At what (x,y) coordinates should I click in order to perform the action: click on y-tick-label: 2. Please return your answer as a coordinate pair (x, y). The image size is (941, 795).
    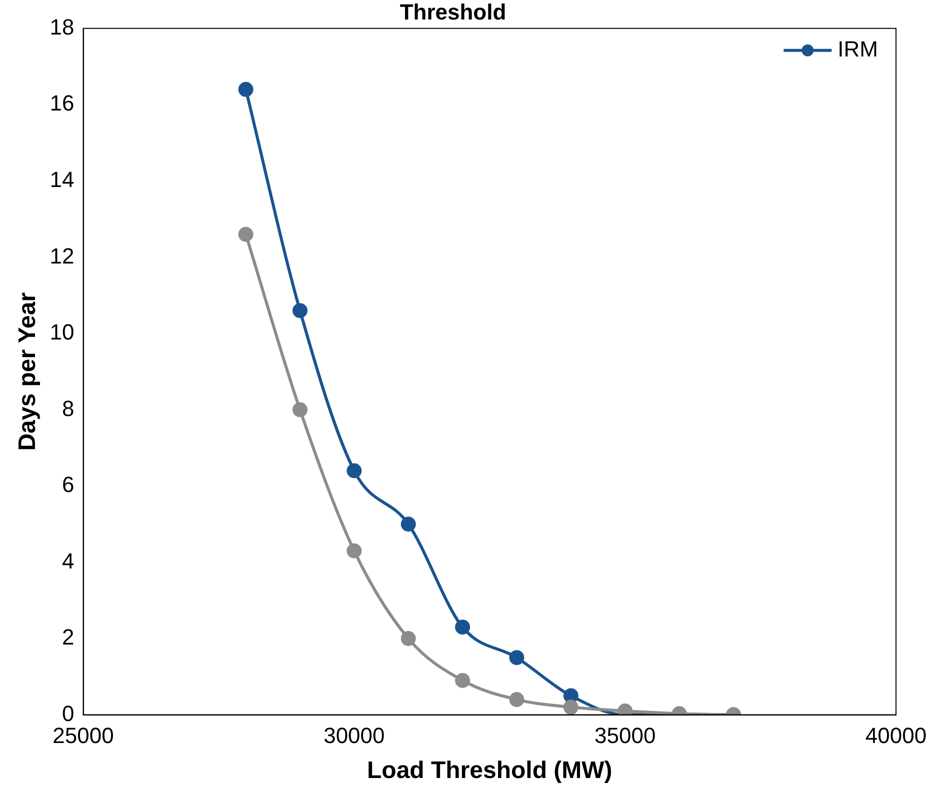
    Looking at the image, I should click on (68, 637).